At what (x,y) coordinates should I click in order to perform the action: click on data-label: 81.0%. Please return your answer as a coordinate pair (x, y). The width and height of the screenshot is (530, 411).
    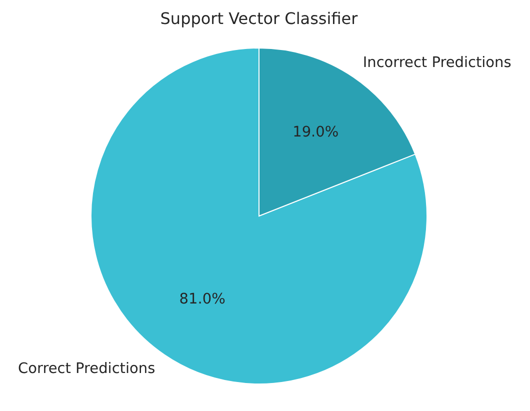
    Looking at the image, I should click on (202, 299).